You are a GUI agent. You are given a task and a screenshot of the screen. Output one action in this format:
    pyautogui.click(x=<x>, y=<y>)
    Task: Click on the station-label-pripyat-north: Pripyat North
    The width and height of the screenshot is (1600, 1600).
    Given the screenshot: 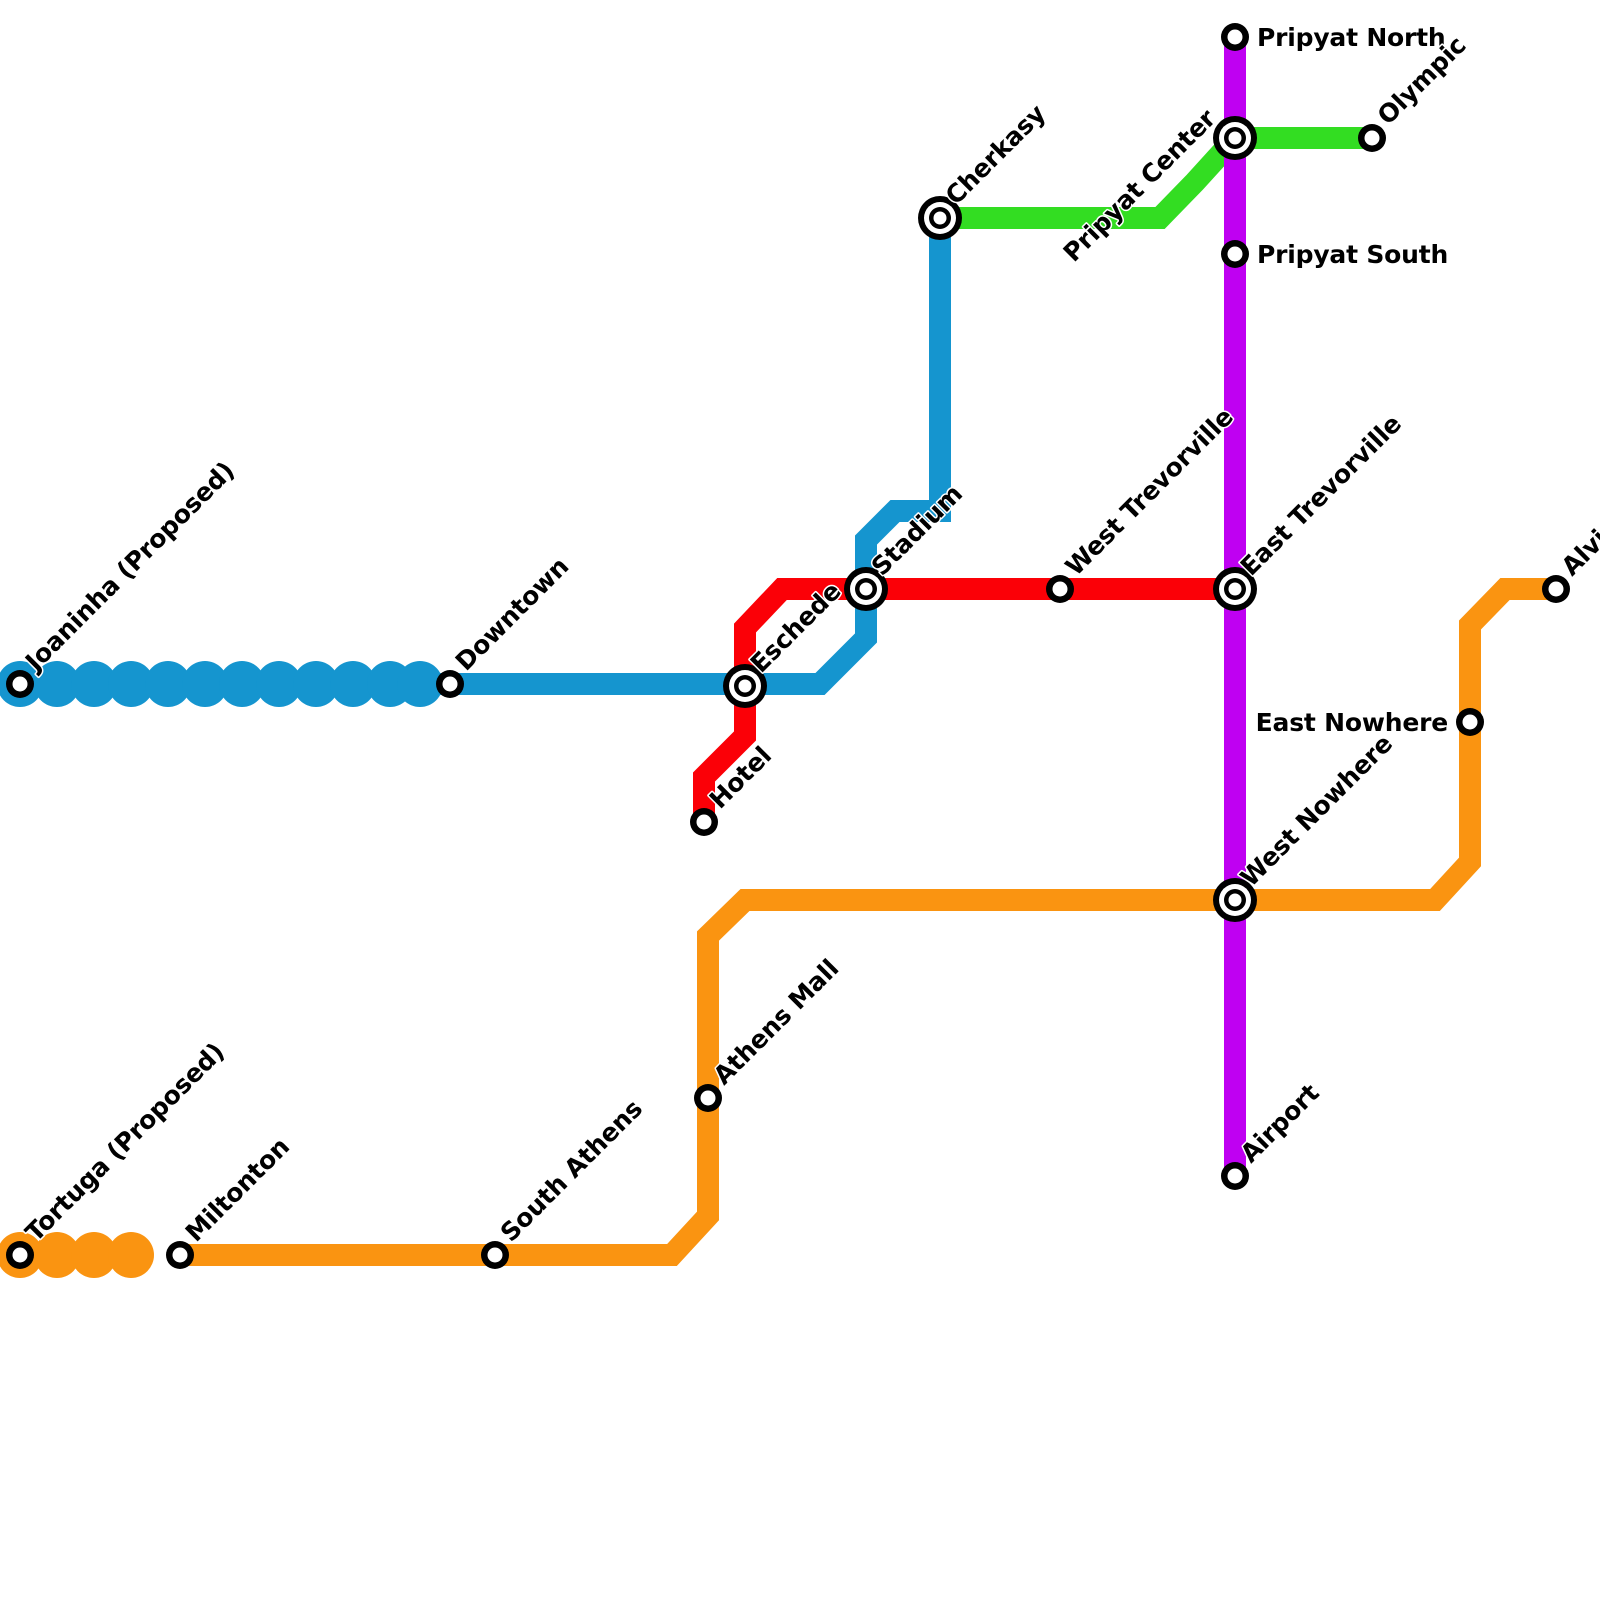 What is the action you would take?
    pyautogui.click(x=1351, y=37)
    